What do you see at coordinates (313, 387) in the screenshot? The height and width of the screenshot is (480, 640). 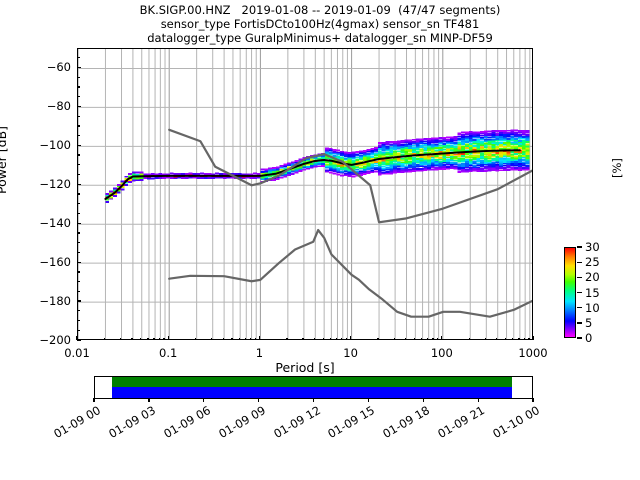 I see `timeline-coverage-axes` at bounding box center [313, 387].